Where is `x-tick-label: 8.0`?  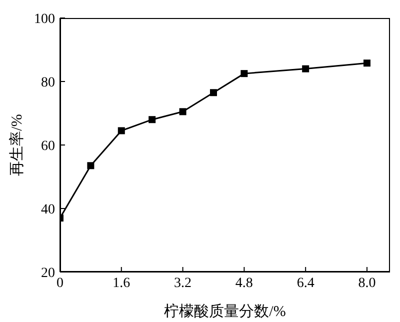
x-tick-label: 8.0 is located at coordinates (367, 283).